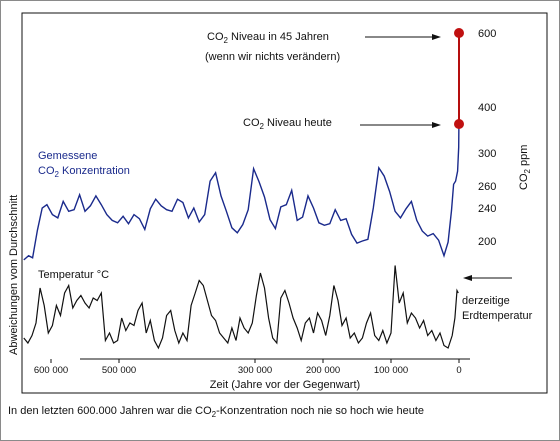 The height and width of the screenshot is (441, 560). What do you see at coordinates (459, 33) in the screenshot?
I see `co2-future-marker` at bounding box center [459, 33].